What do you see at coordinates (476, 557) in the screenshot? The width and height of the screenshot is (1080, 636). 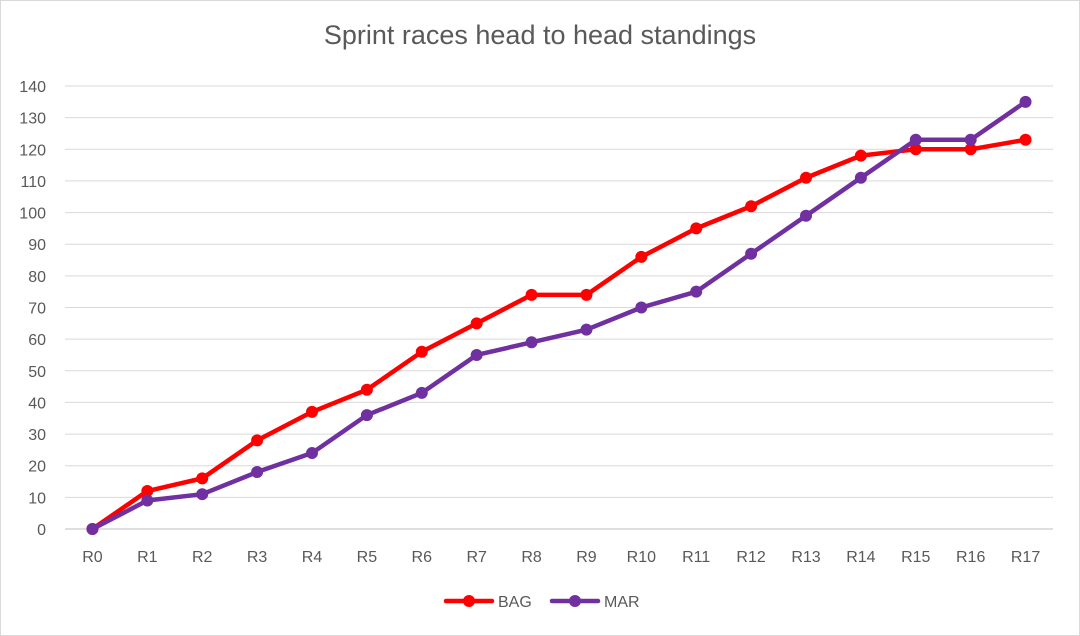 I see `x-tick-label: R7` at bounding box center [476, 557].